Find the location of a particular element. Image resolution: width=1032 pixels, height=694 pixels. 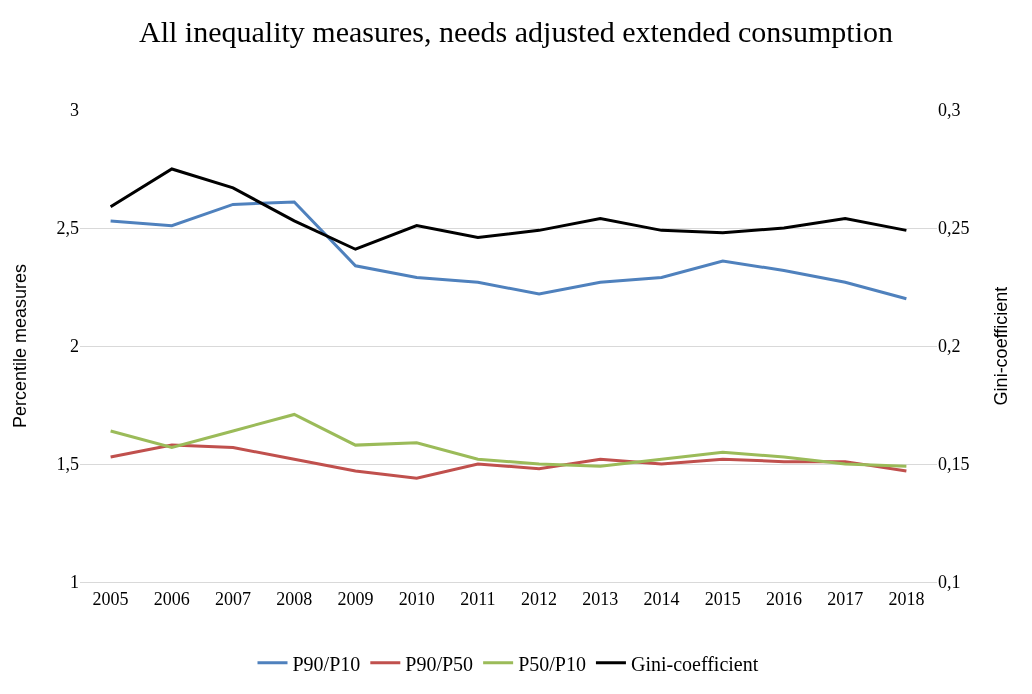

x-tick-label: 2012 is located at coordinates (539, 598).